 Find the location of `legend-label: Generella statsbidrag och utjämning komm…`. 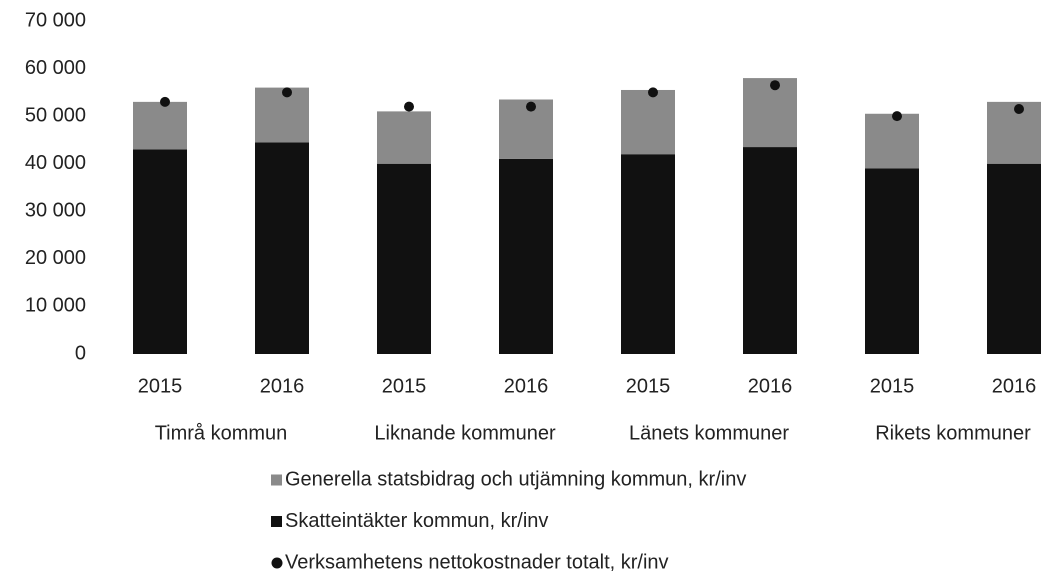

legend-label: Generella statsbidrag och utjämning komm… is located at coordinates (515, 479).